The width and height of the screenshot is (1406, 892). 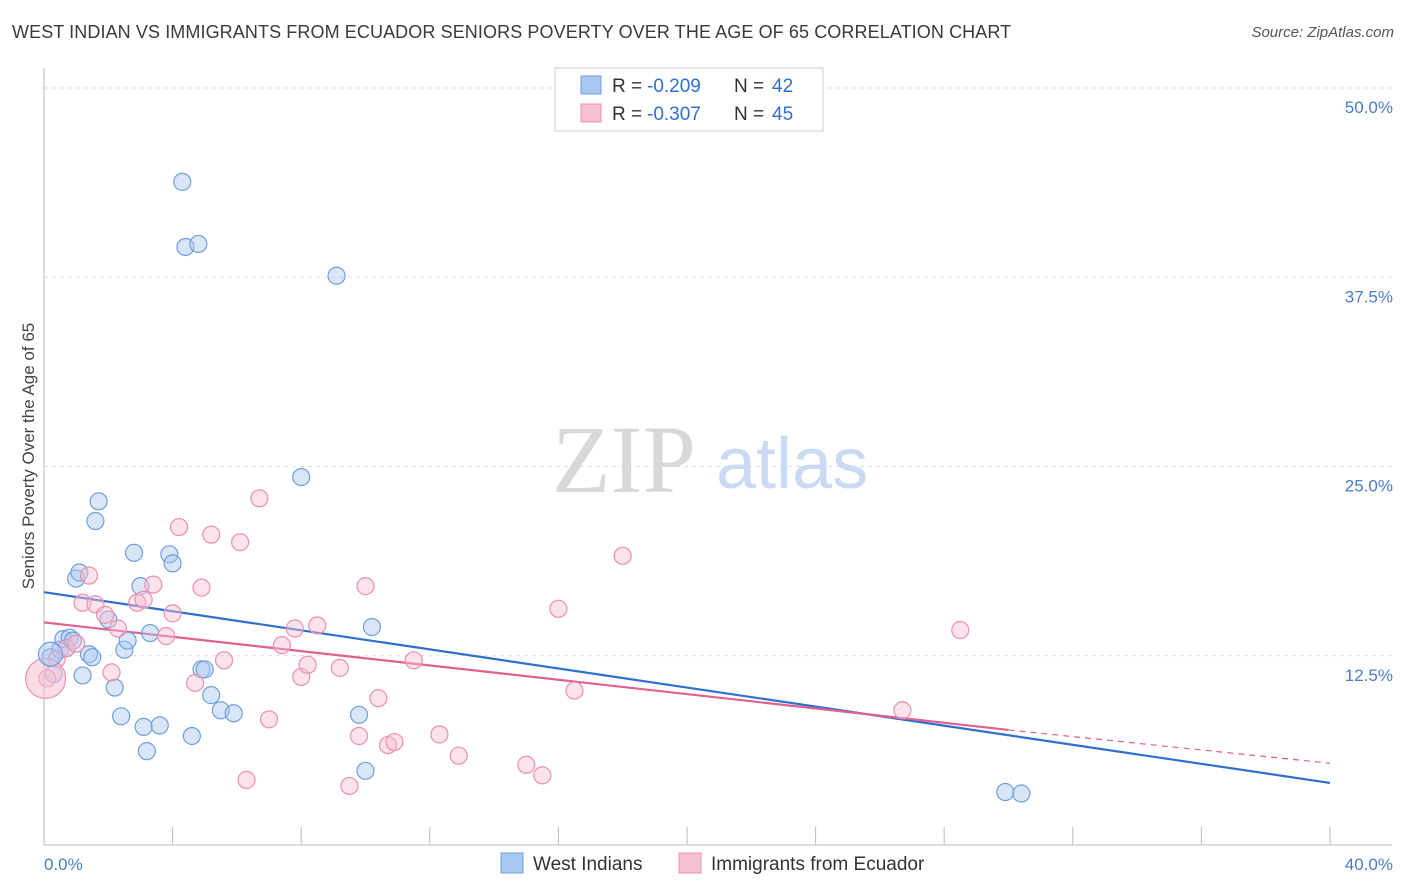 What do you see at coordinates (1369, 391) in the screenshot?
I see `y-tick-labels: 12.5% 25.0% 37.5% 50.0%` at bounding box center [1369, 391].